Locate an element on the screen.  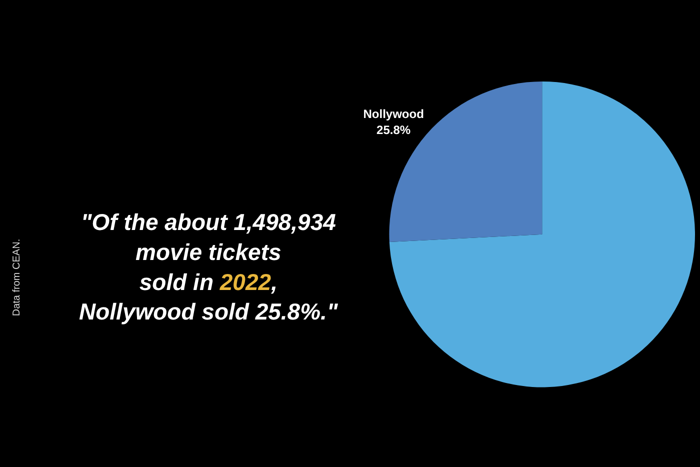
text: "Of the about 1,498,934 movie tickets sold in 2022, Nollywood sold 25.8%." is located at coordinates (209, 267).